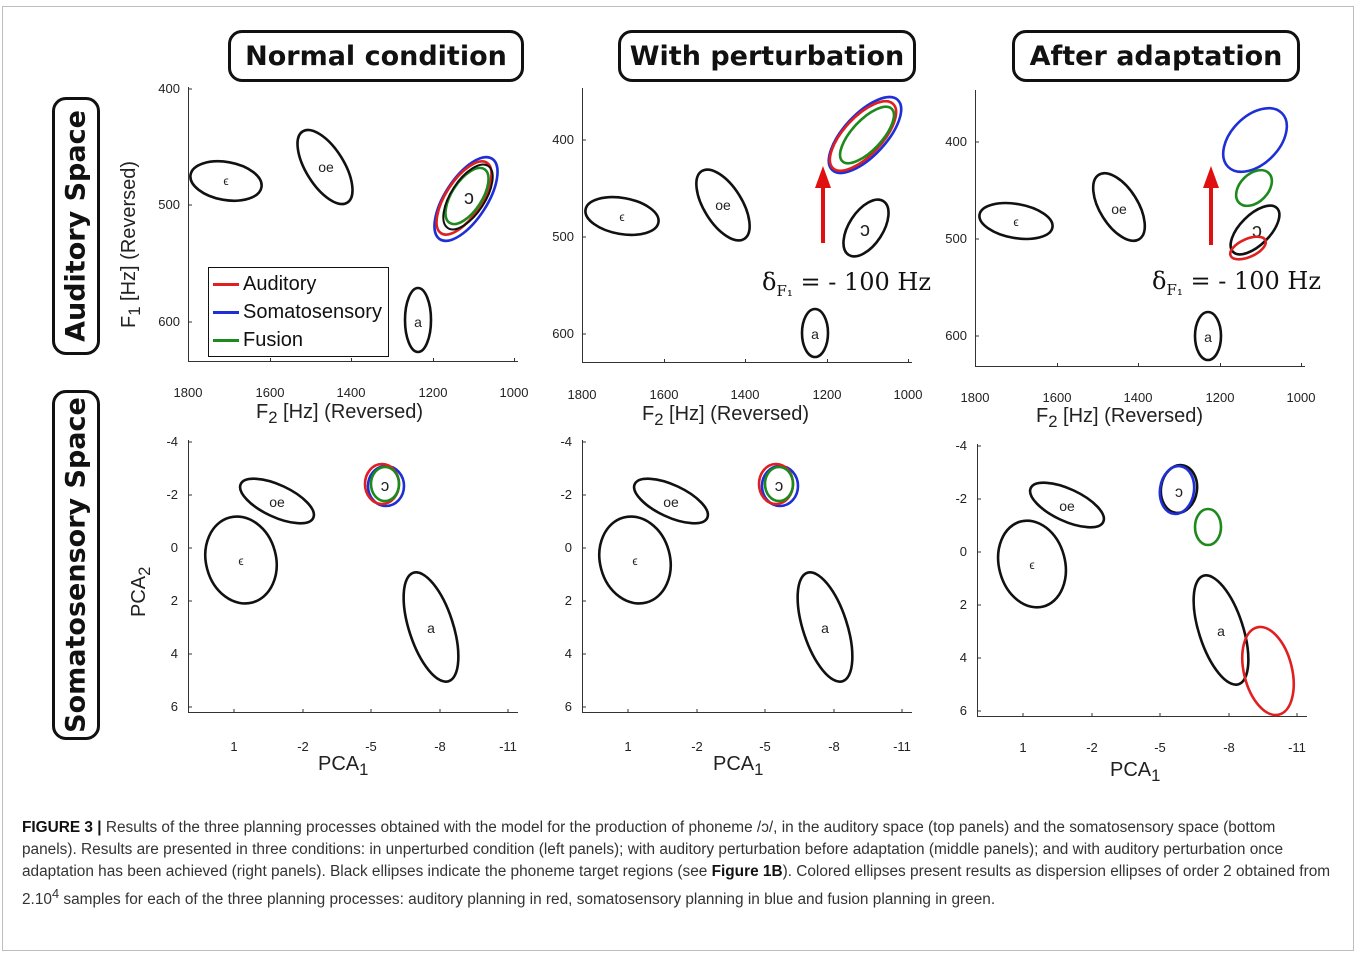 The width and height of the screenshot is (1358, 953). What do you see at coordinates (340, 414) in the screenshot?
I see `auditory-xlabel-1: F2 [Hz] (Reversed)` at bounding box center [340, 414].